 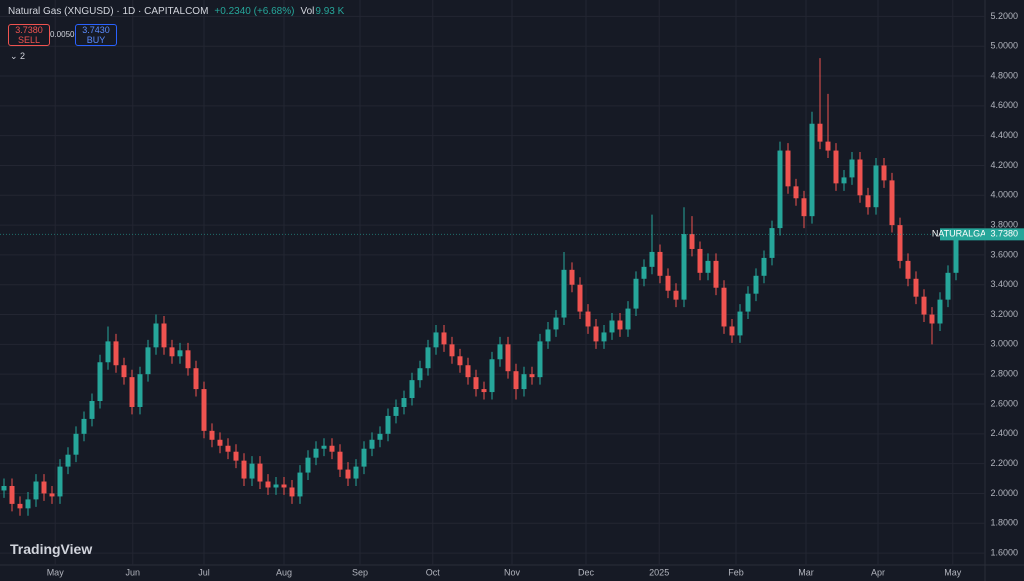 What do you see at coordinates (1004, 105) in the screenshot?
I see `y-tick-label: 4.6000` at bounding box center [1004, 105].